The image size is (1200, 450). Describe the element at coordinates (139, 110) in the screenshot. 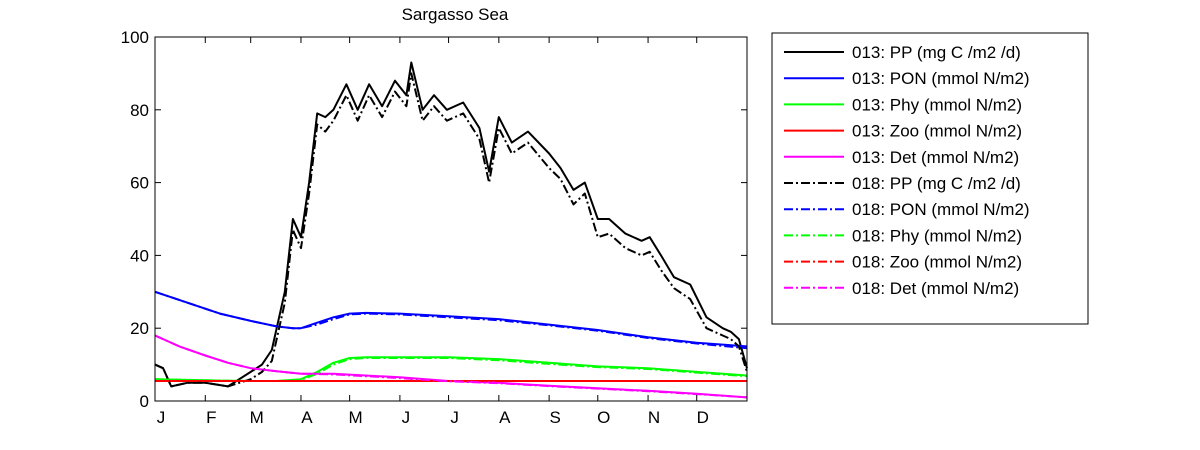

I see `y-tick-label: 80` at that location.